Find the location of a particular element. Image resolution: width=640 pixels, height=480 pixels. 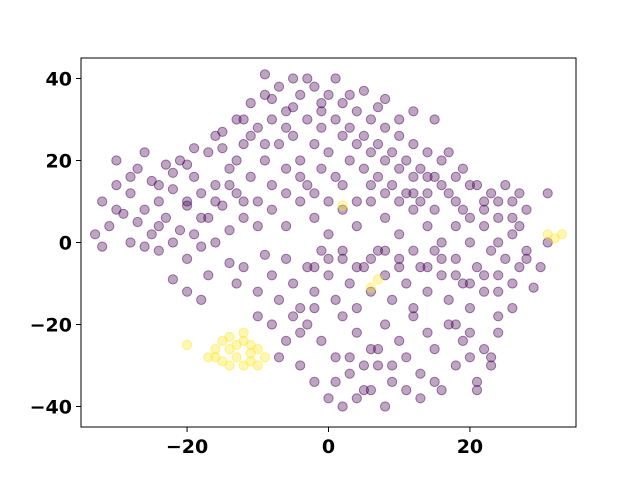

y-tick-label: 40 is located at coordinates (59, 80).